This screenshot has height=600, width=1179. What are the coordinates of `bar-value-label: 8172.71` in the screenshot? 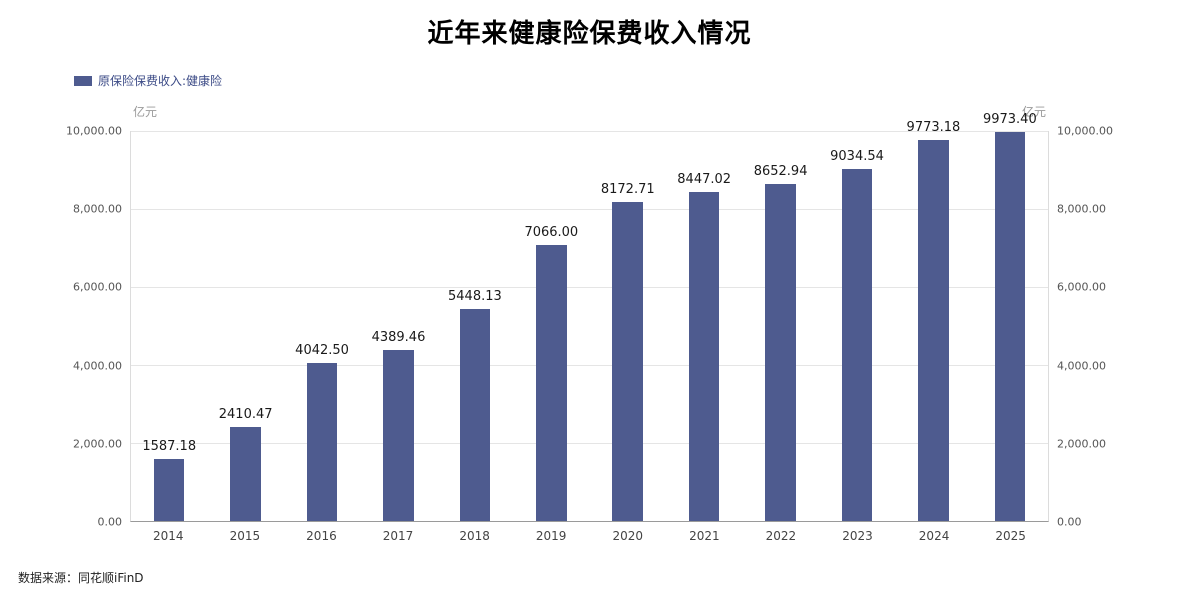 It's located at (627, 190).